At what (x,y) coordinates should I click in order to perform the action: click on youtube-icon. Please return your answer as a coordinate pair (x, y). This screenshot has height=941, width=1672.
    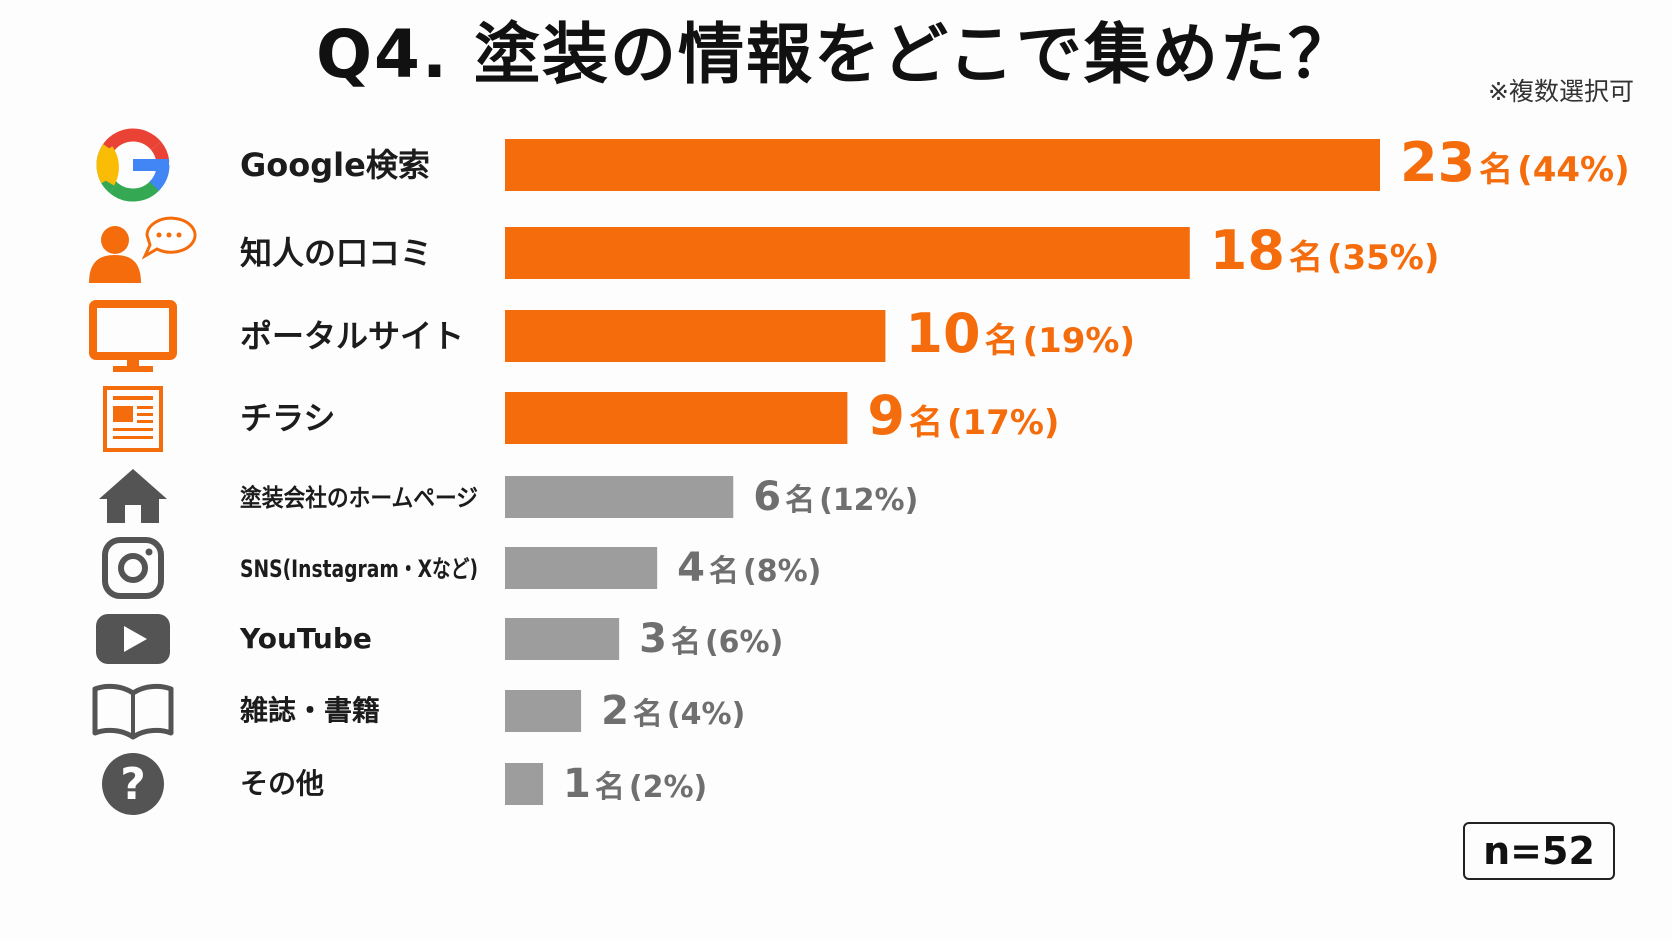
    Looking at the image, I should click on (133, 639).